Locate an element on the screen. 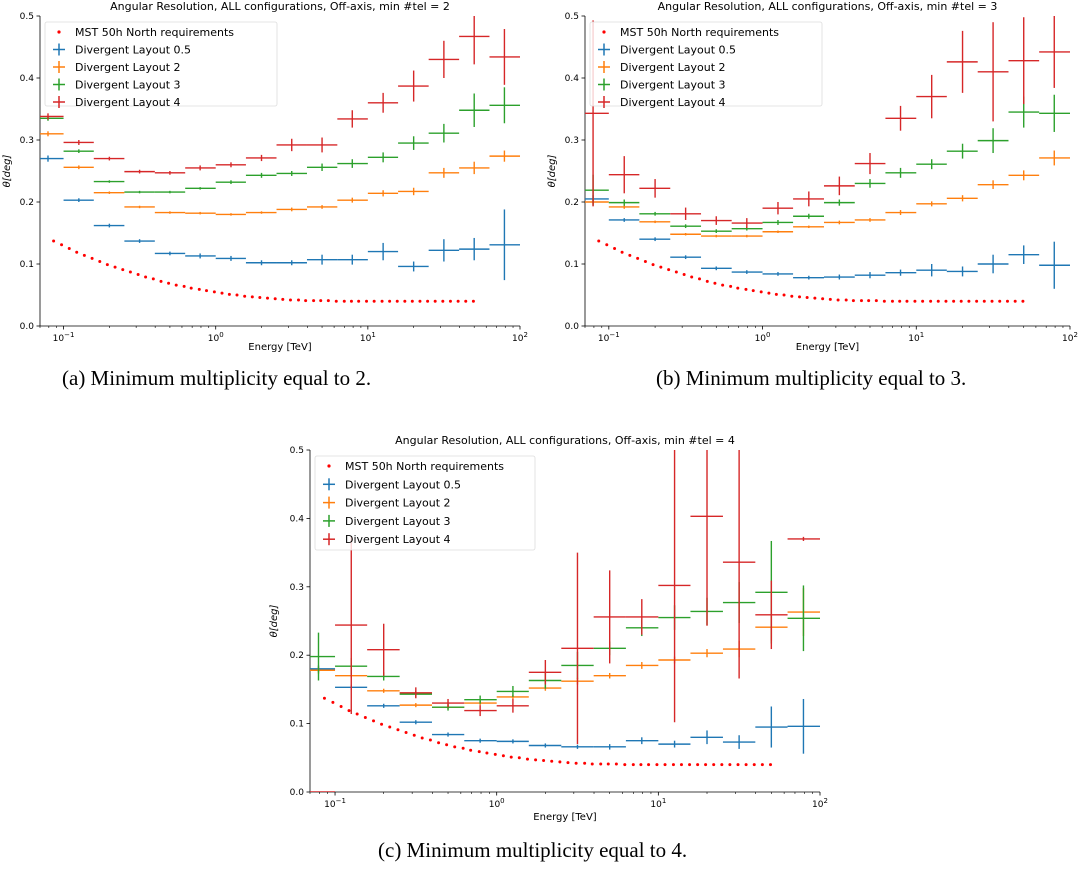  x-tick-label: 10⁰ is located at coordinates (497, 803).